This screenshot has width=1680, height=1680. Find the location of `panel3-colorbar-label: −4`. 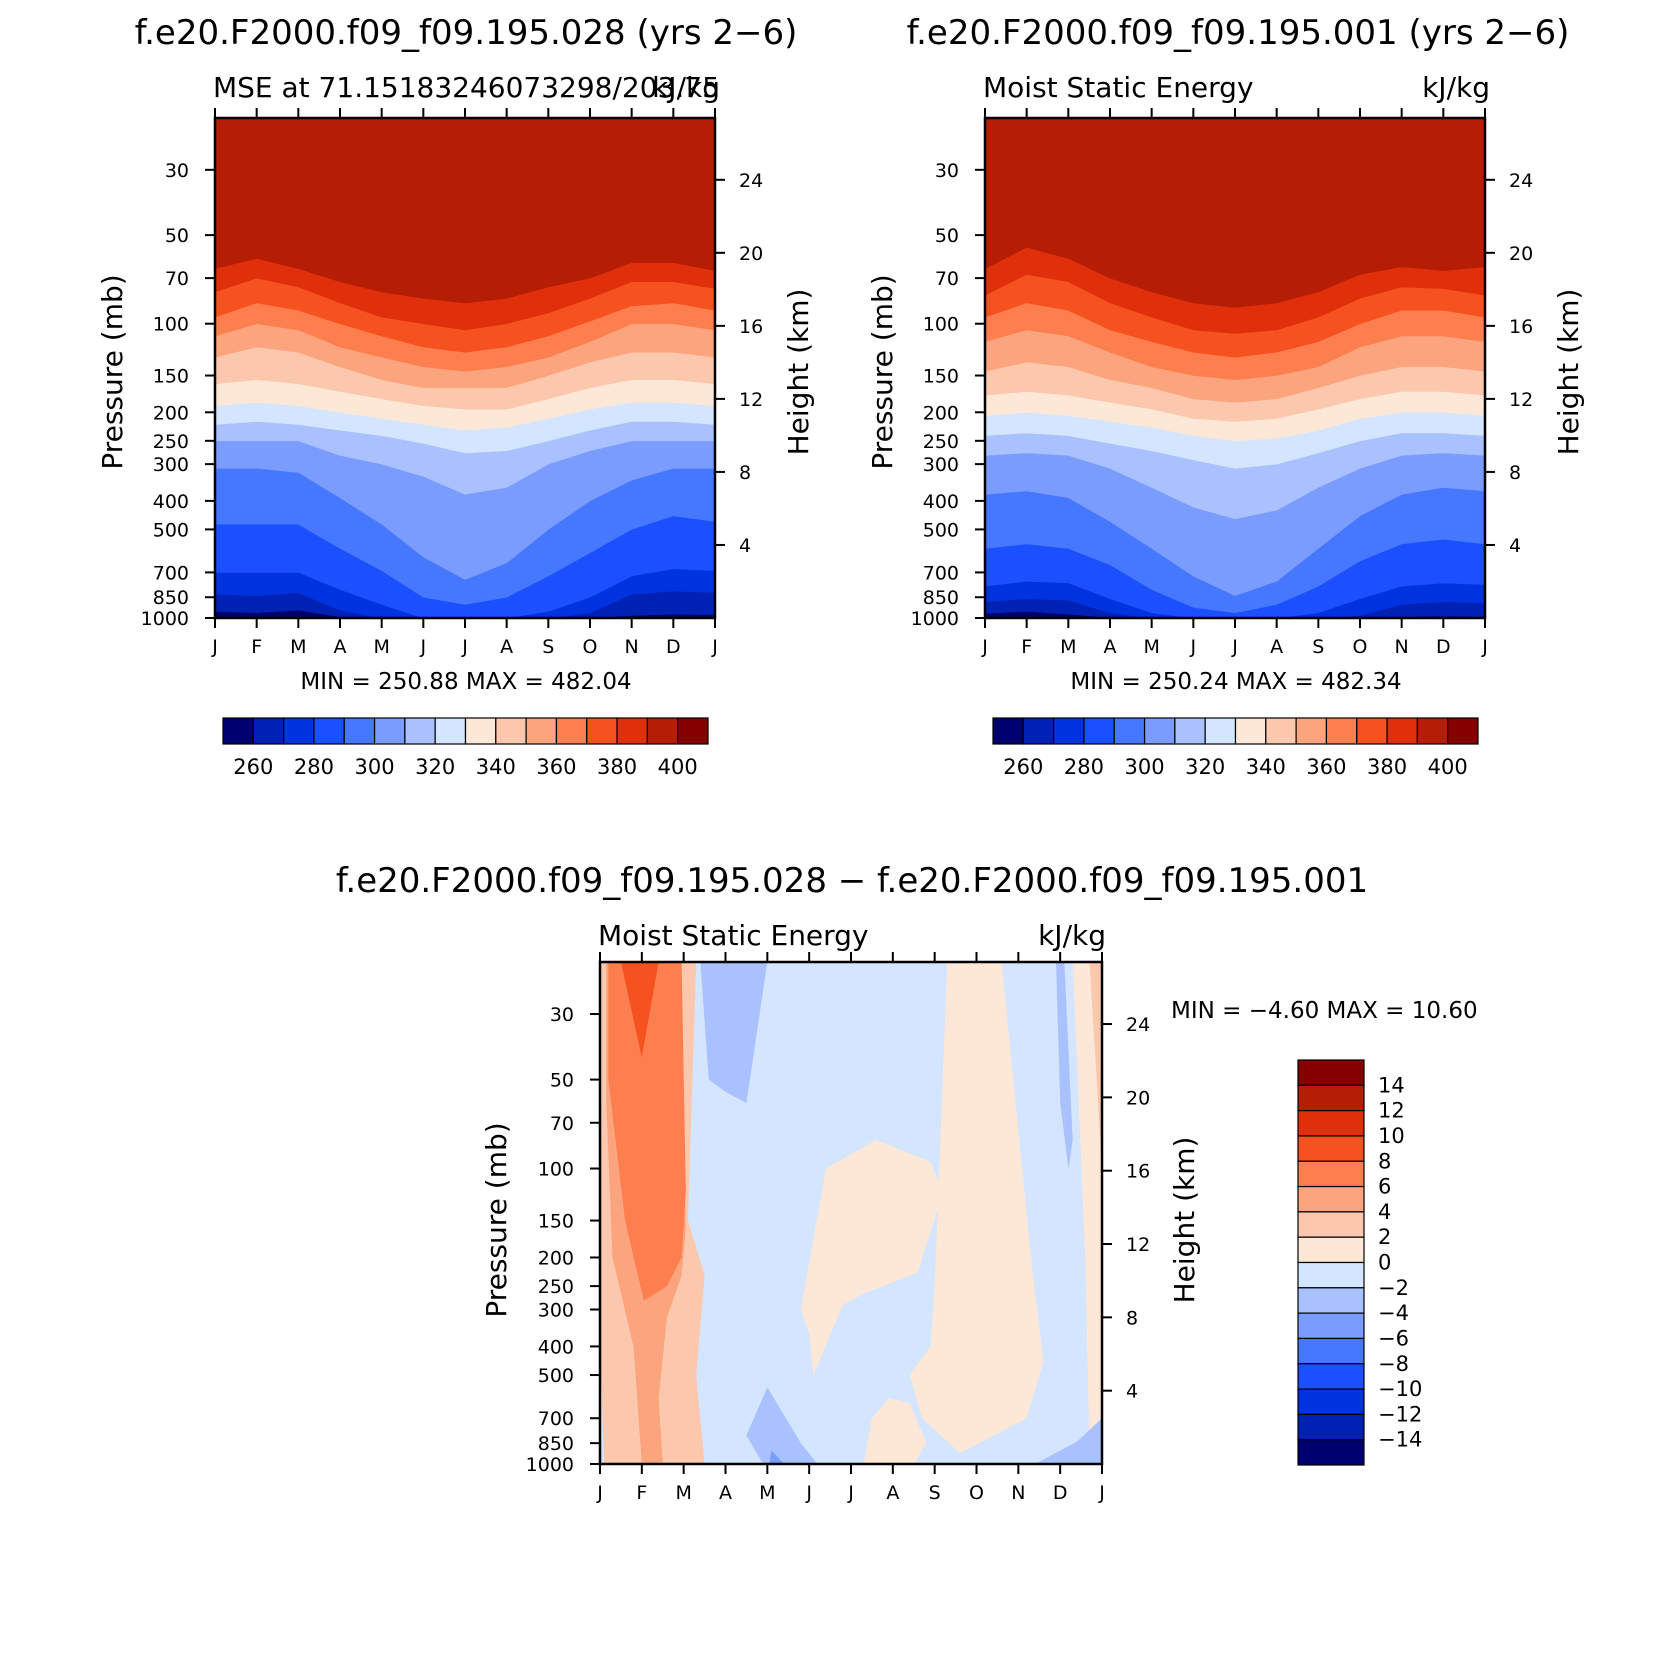

panel3-colorbar-label: −4 is located at coordinates (1393, 1313).